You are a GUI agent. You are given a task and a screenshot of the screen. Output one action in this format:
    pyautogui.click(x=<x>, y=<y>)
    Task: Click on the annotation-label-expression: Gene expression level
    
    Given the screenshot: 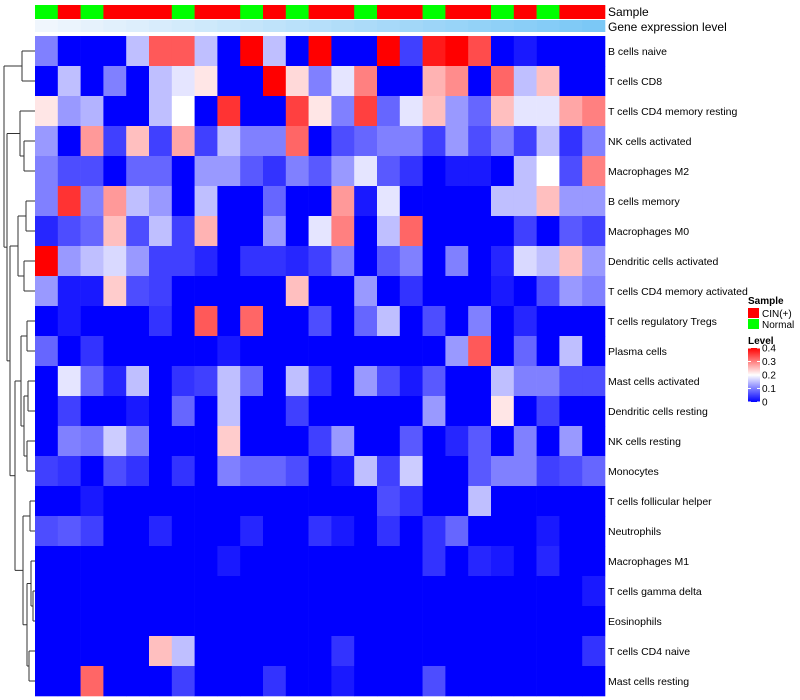 What is the action you would take?
    pyautogui.click(x=667, y=27)
    